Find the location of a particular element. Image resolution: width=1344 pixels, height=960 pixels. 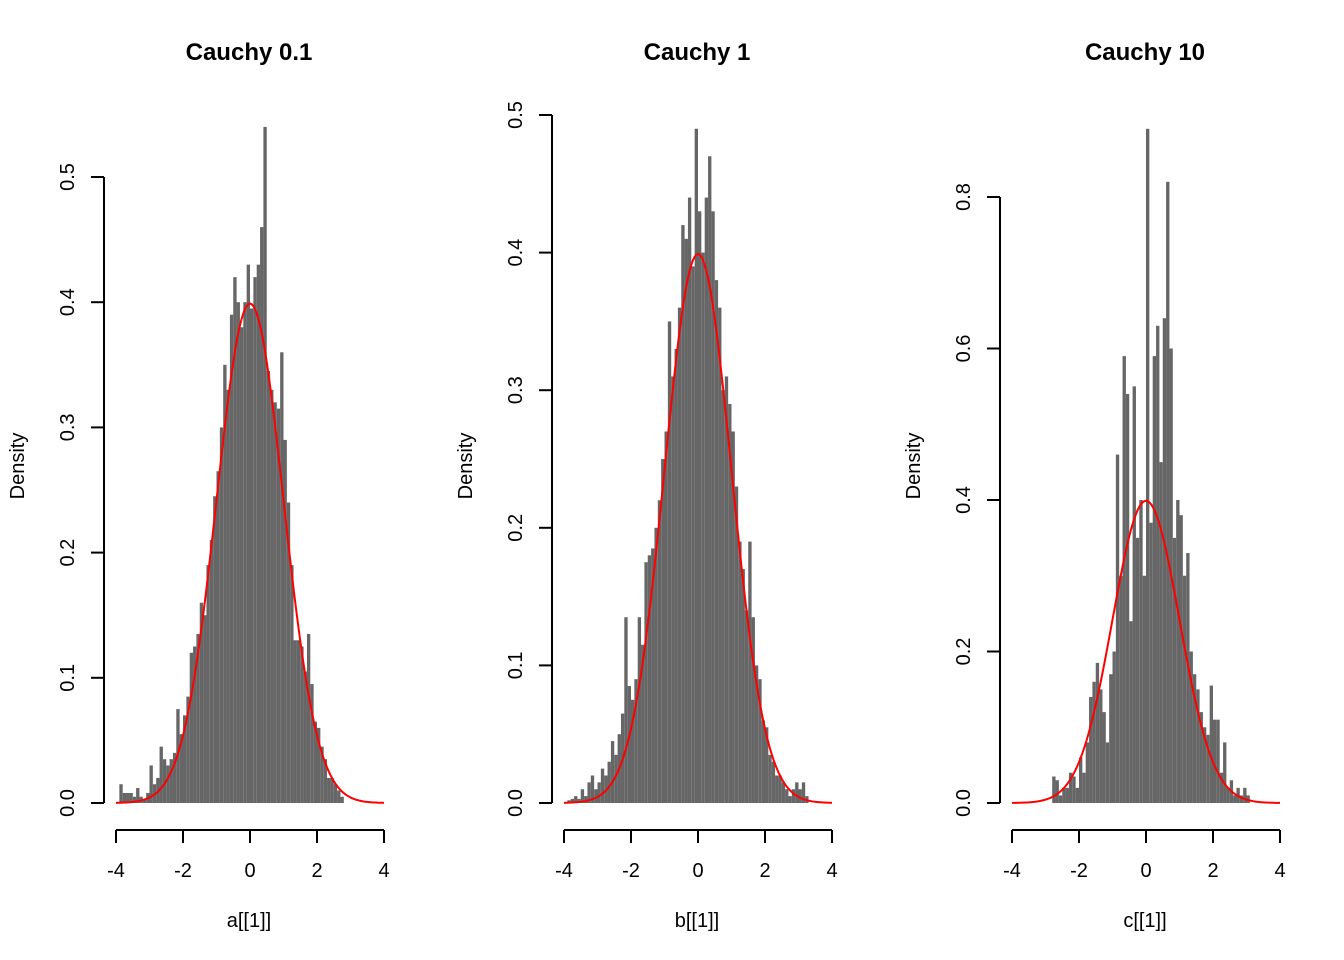

x-axis-label: b[[1]] is located at coordinates (697, 921).